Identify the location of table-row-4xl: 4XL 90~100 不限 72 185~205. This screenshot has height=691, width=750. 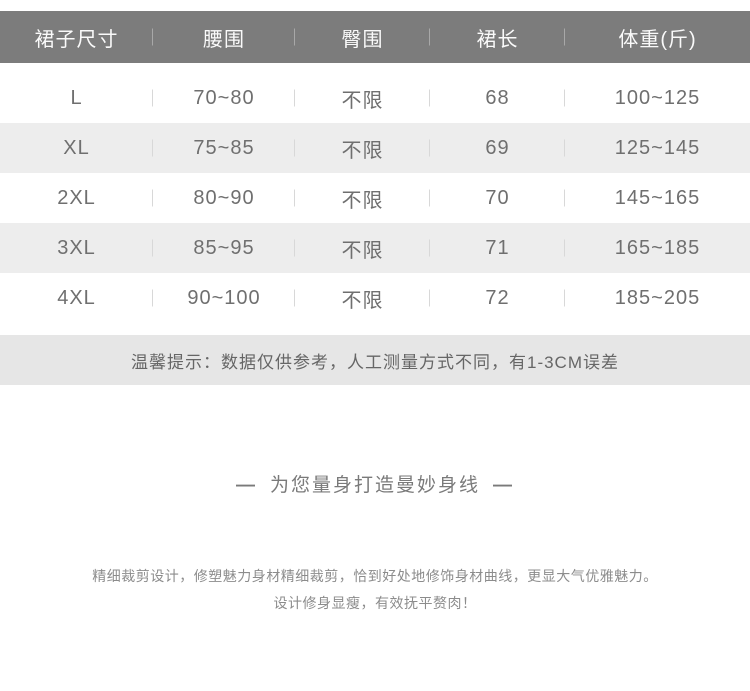
(375, 298).